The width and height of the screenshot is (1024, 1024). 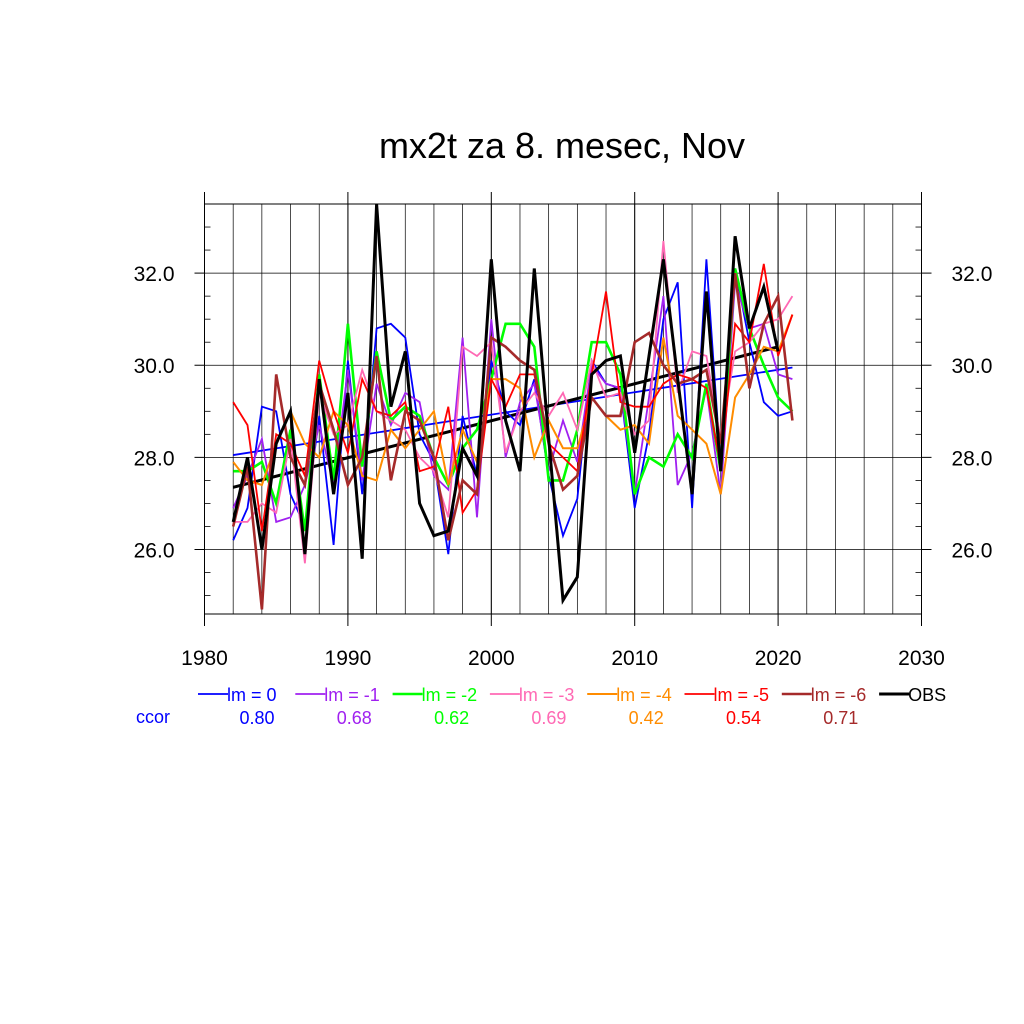 I want to click on legend-ccor-value: 0.42, so click(x=646, y=718).